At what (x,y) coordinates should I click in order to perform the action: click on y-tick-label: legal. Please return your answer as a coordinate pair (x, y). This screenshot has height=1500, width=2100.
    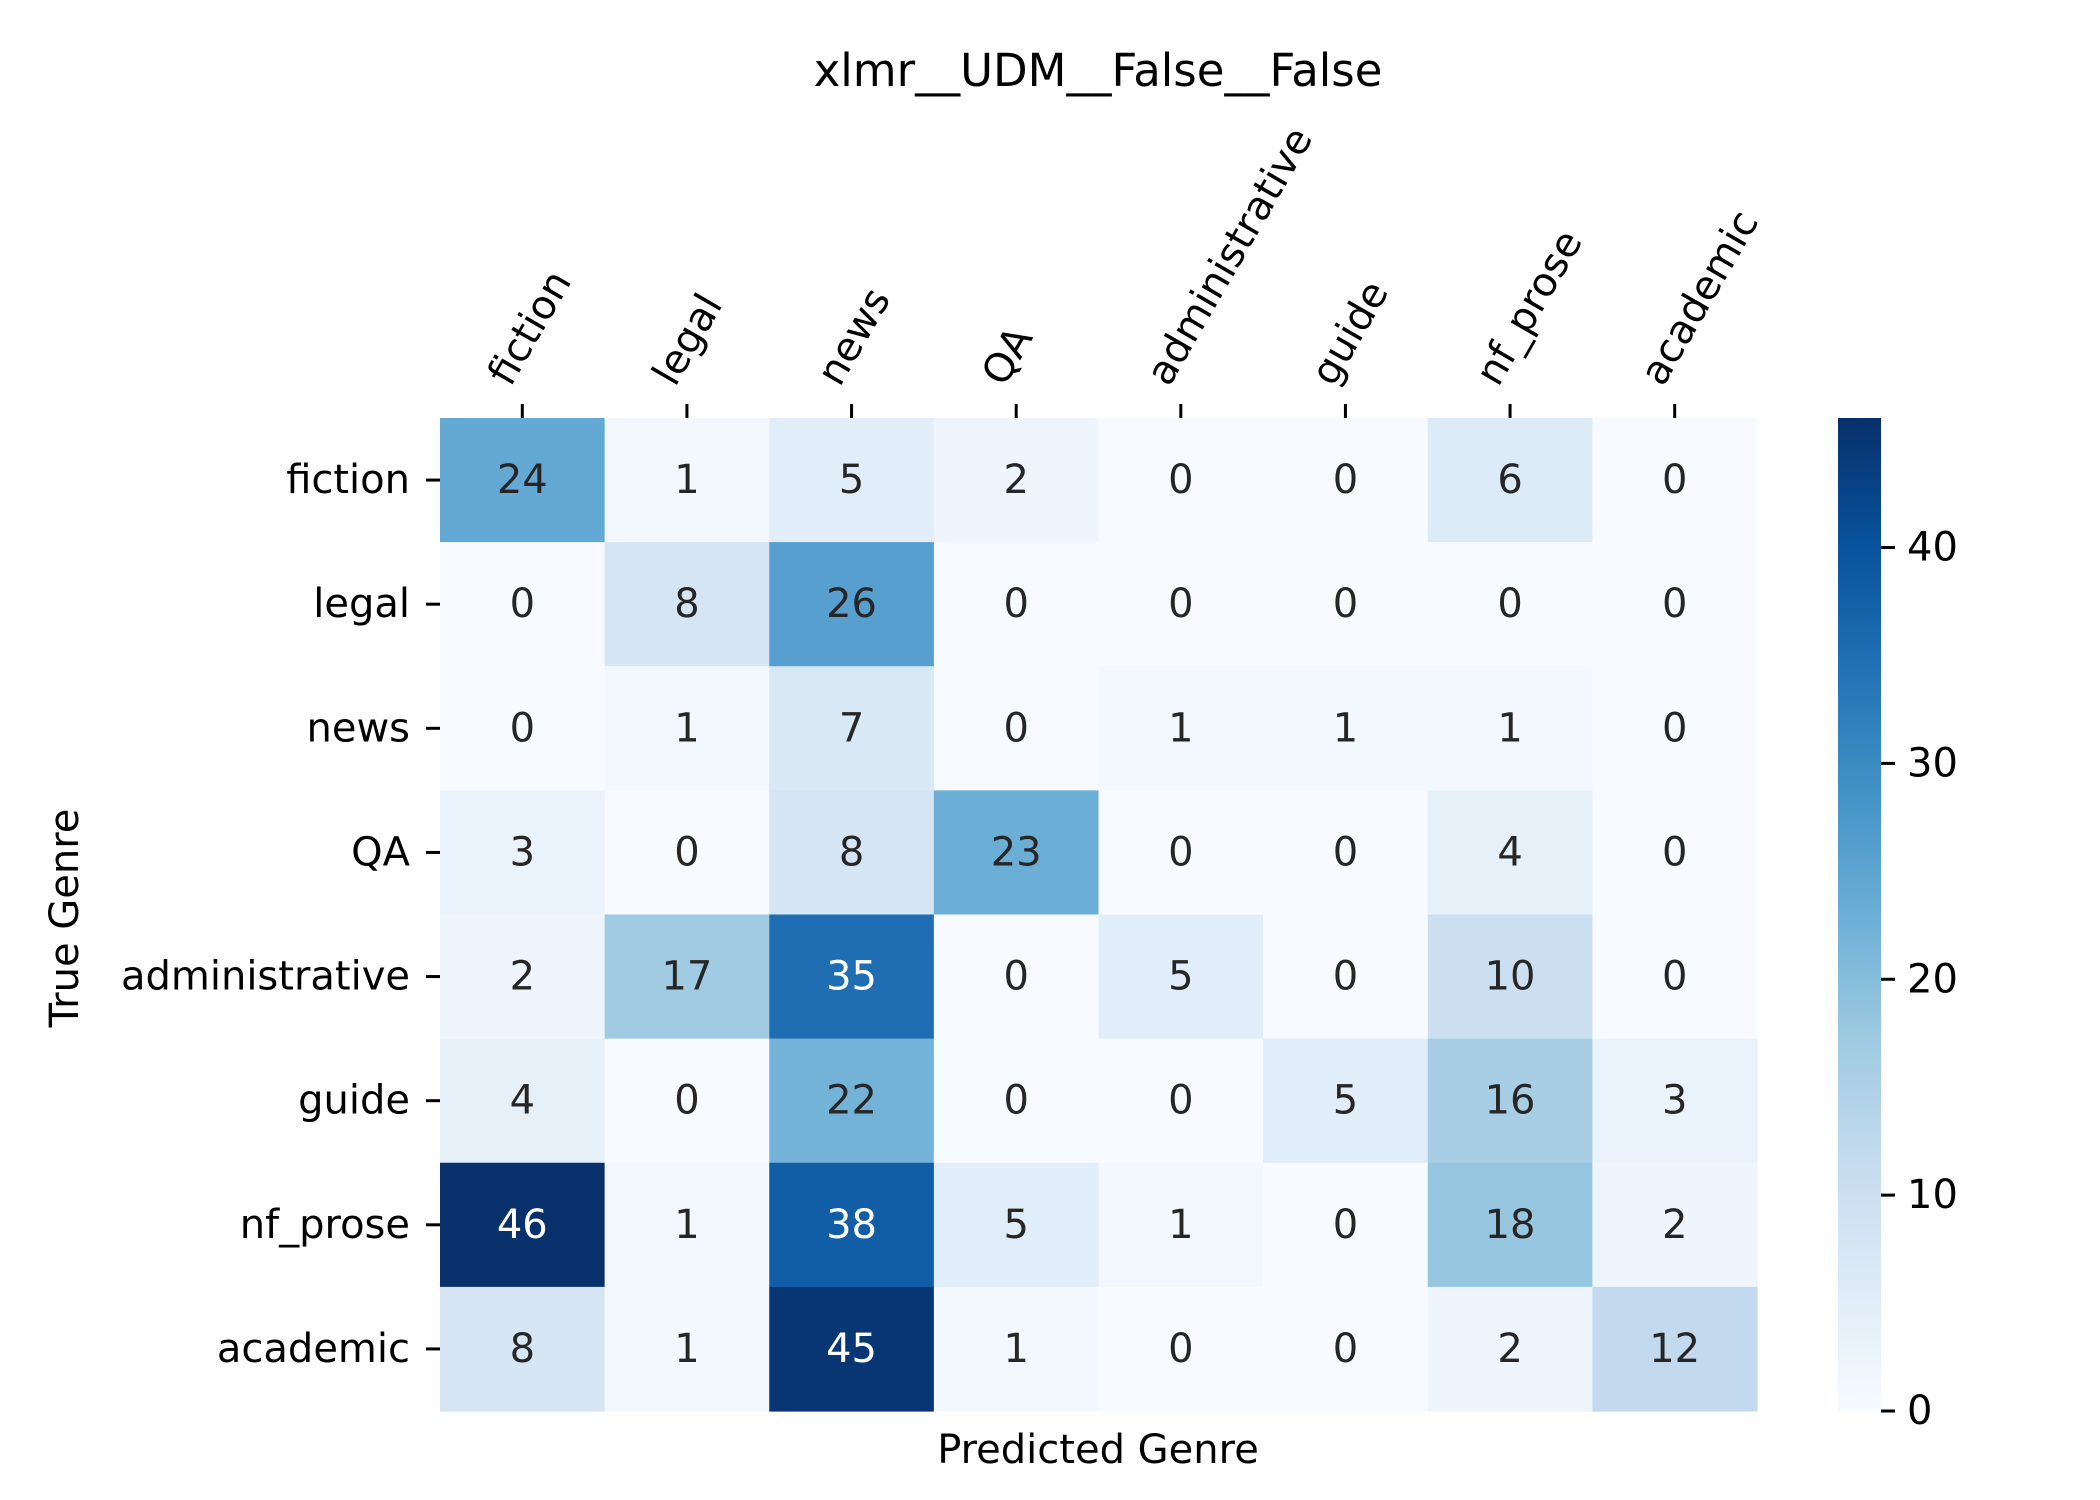
    Looking at the image, I should click on (361, 604).